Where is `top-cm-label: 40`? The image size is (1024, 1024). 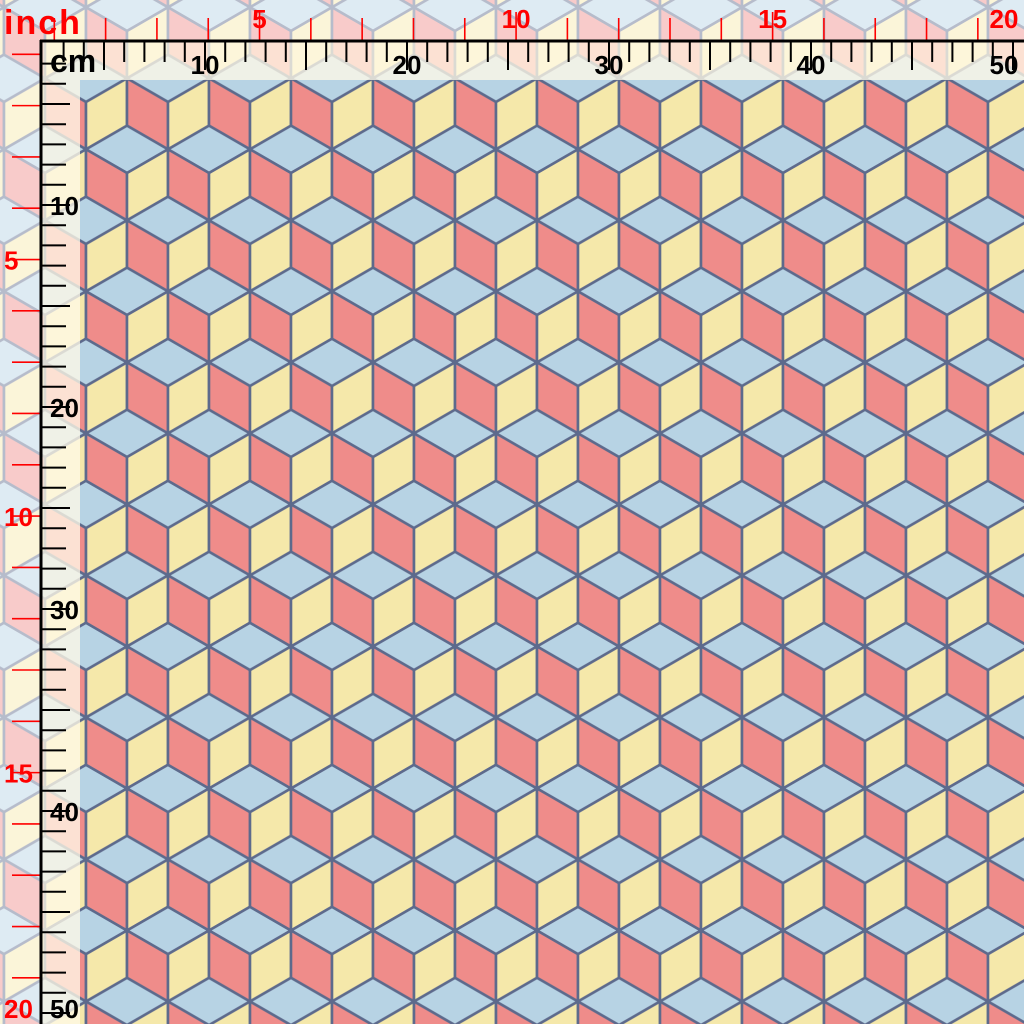
top-cm-label: 40 is located at coordinates (811, 65).